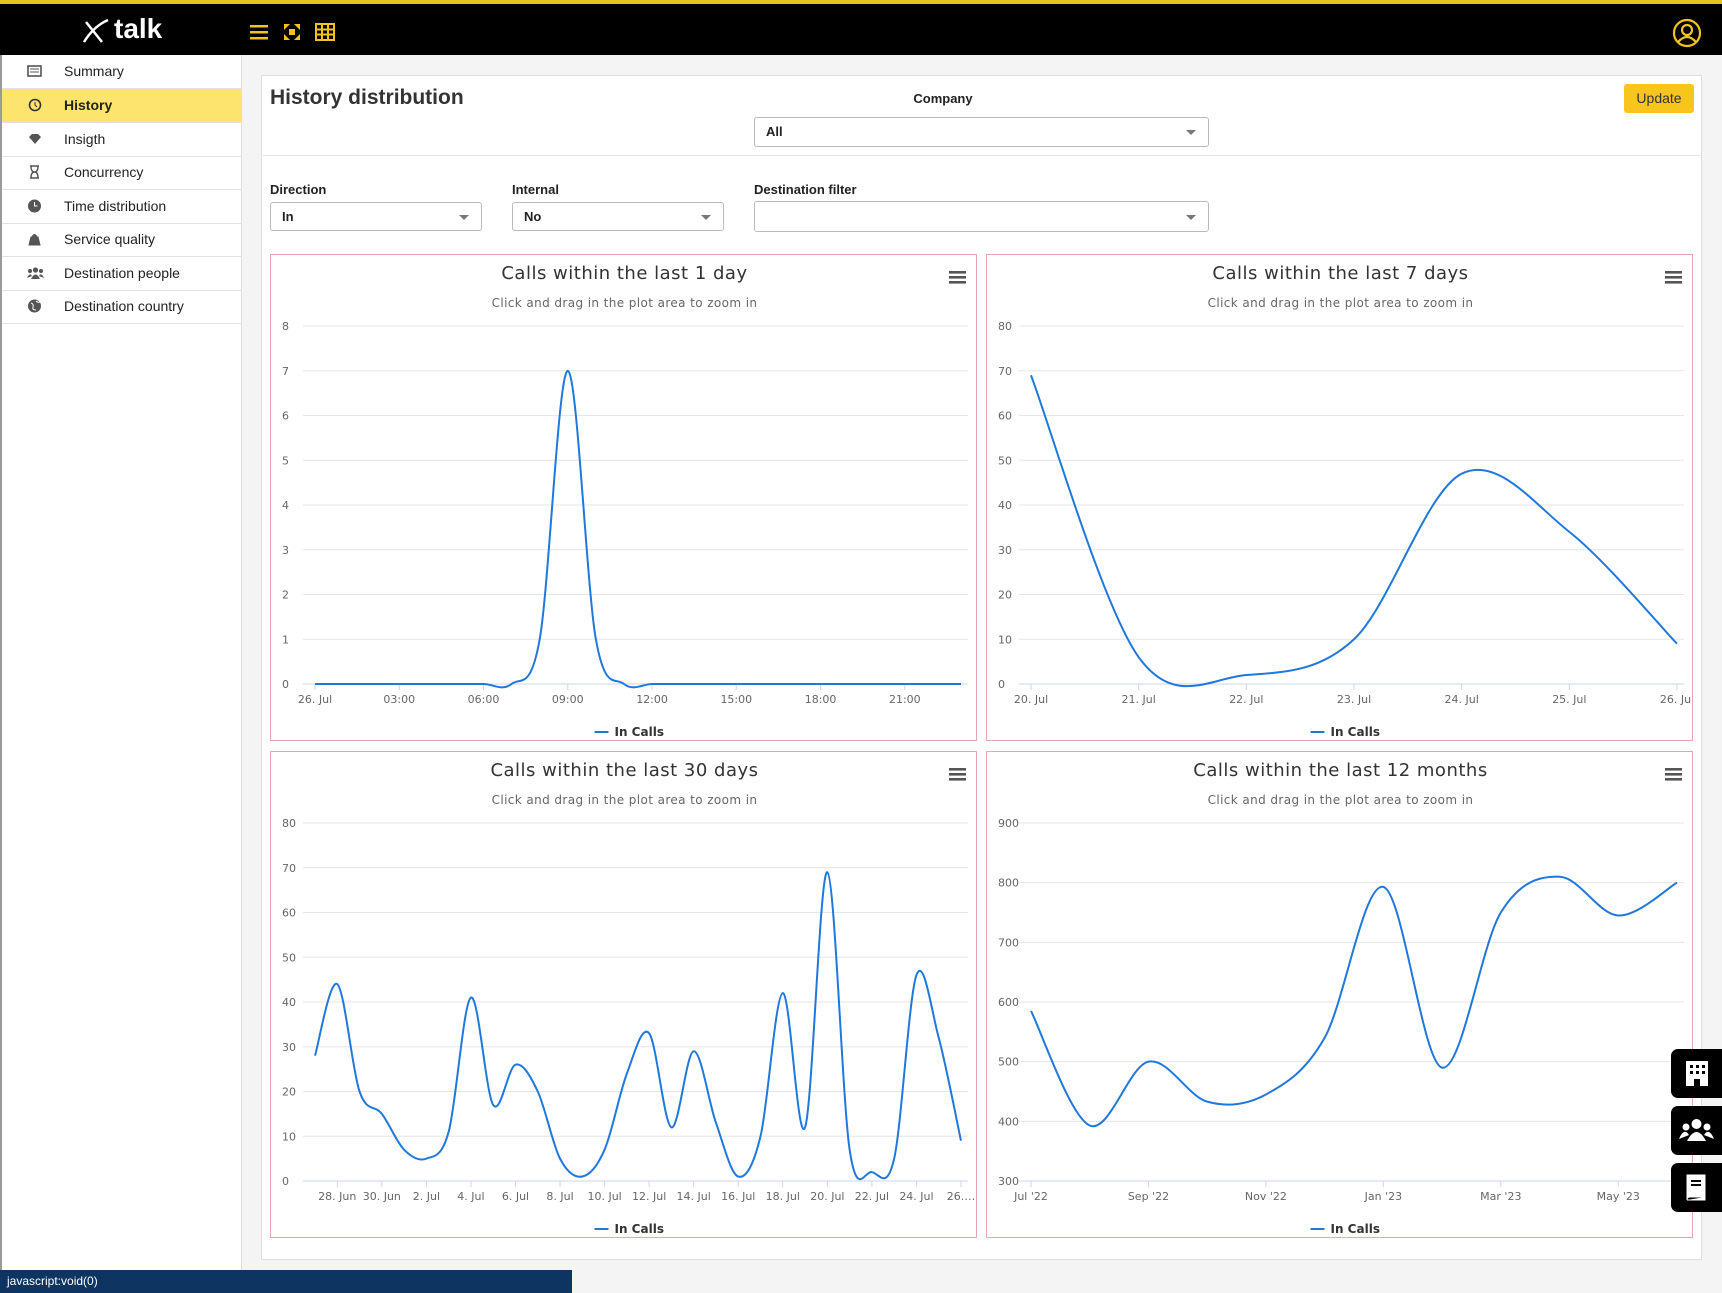 The image size is (1722, 1293). Describe the element at coordinates (122, 106) in the screenshot. I see `nav-item: History` at that location.